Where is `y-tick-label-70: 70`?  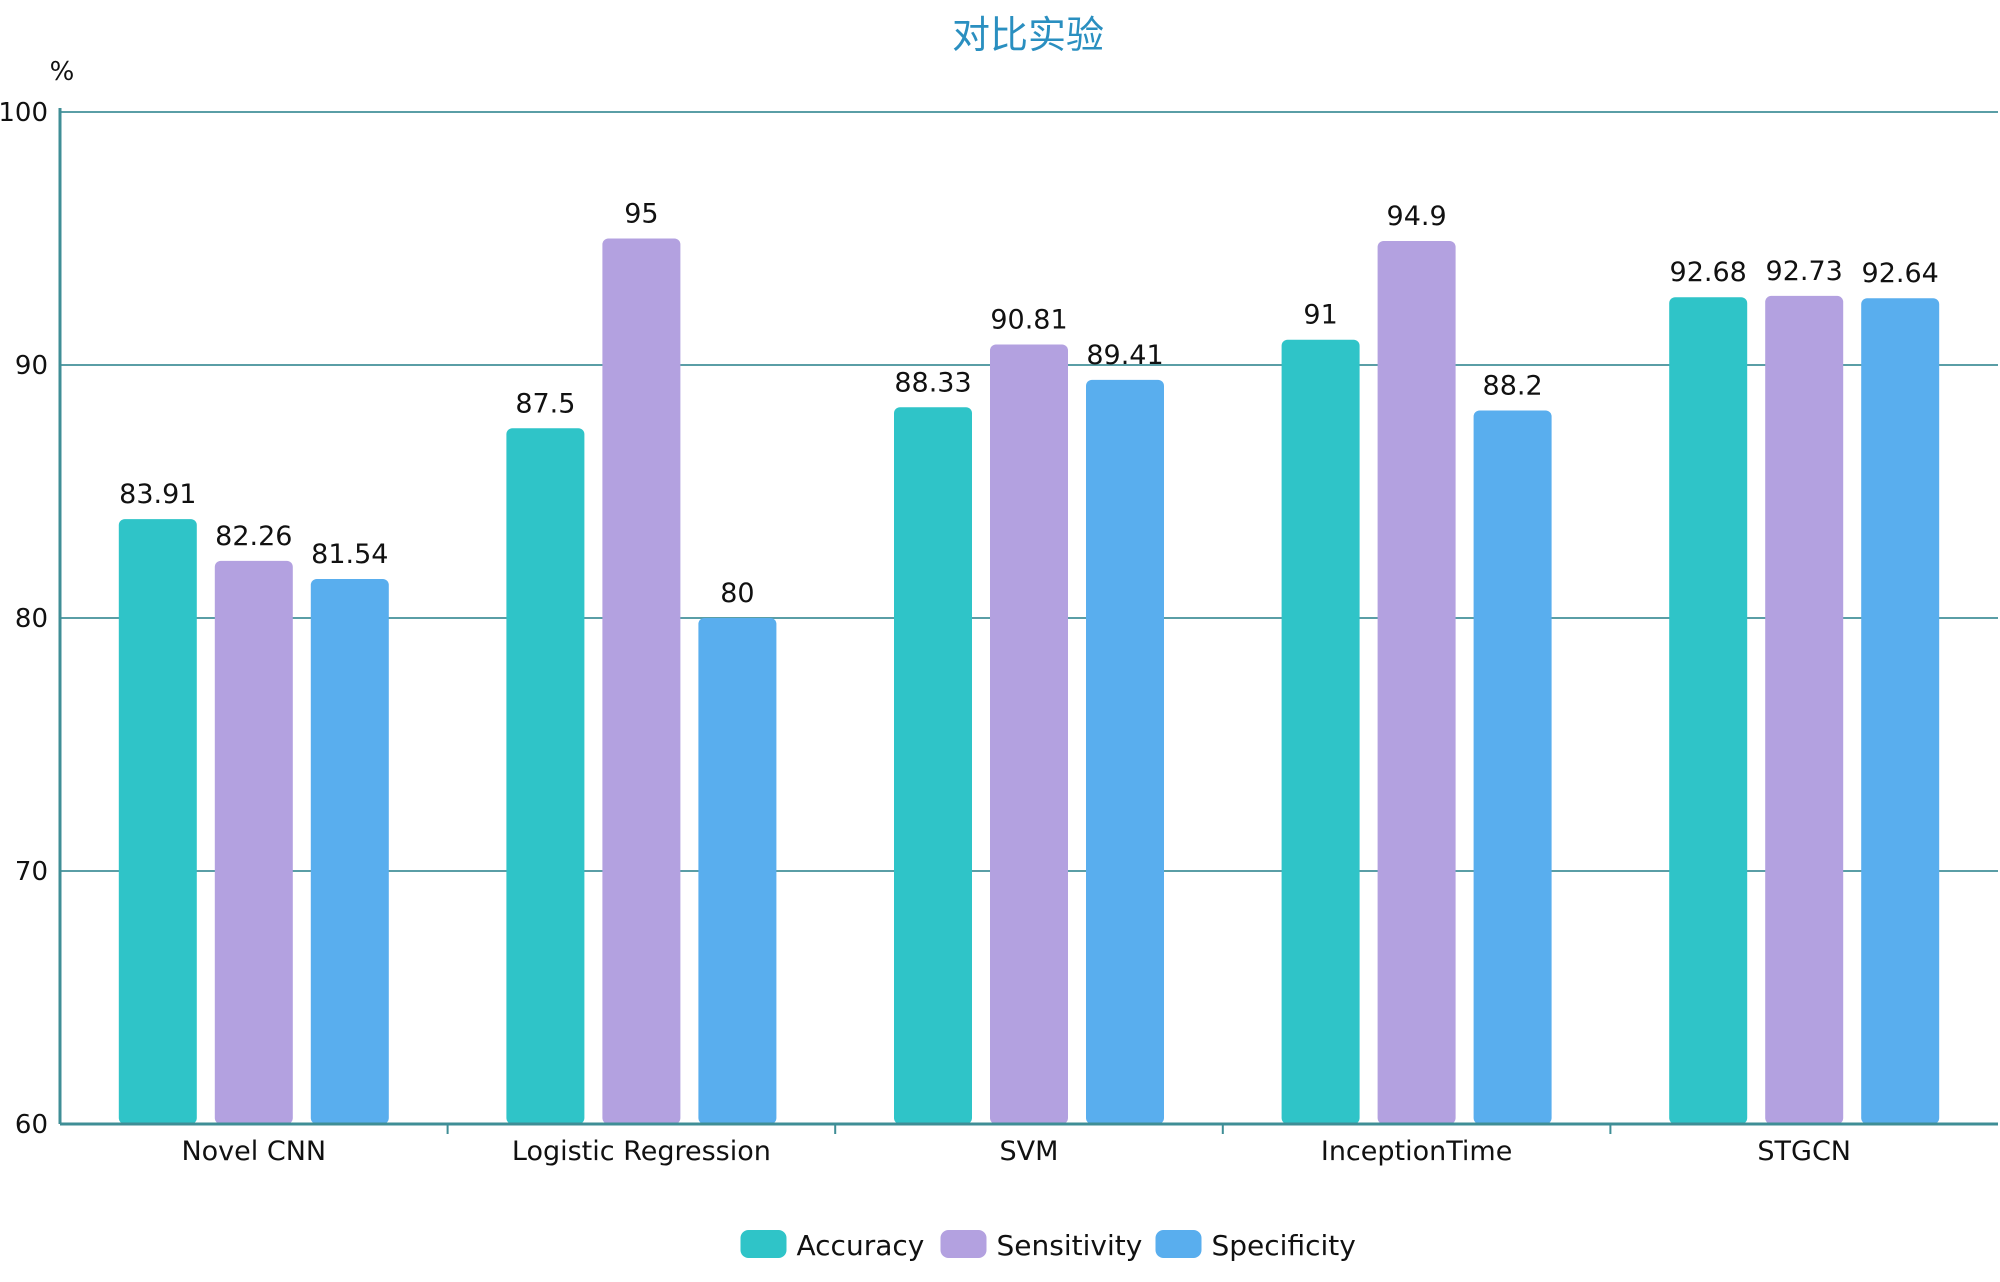
y-tick-label-70: 70 is located at coordinates (31, 872).